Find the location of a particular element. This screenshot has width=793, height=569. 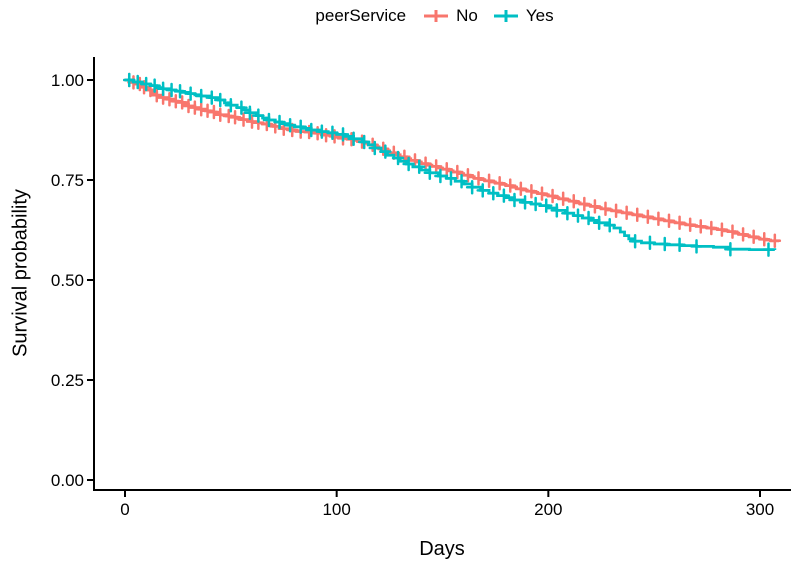

legend-title: peerService is located at coordinates (361, 15).